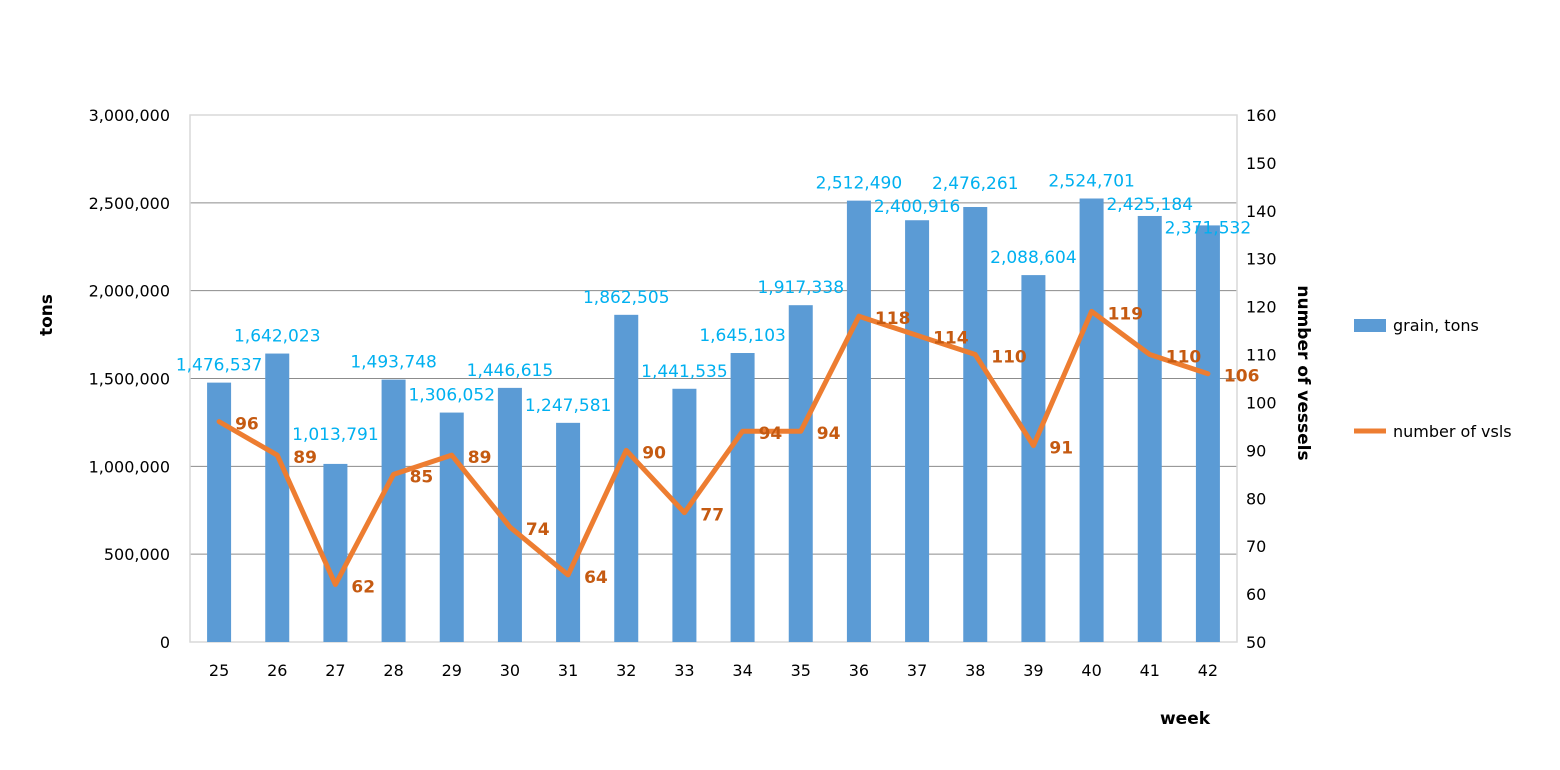 The width and height of the screenshot is (1560, 770). I want to click on line-data-label: 91, so click(1061, 449).